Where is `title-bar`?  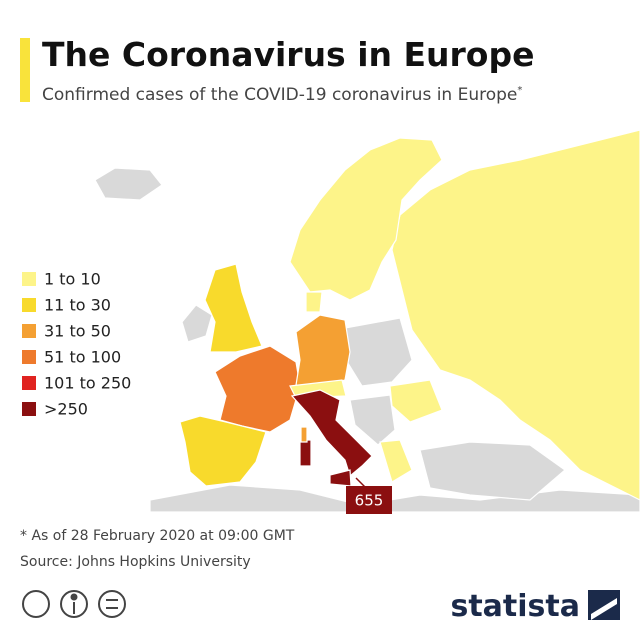 title-bar is located at coordinates (25, 70).